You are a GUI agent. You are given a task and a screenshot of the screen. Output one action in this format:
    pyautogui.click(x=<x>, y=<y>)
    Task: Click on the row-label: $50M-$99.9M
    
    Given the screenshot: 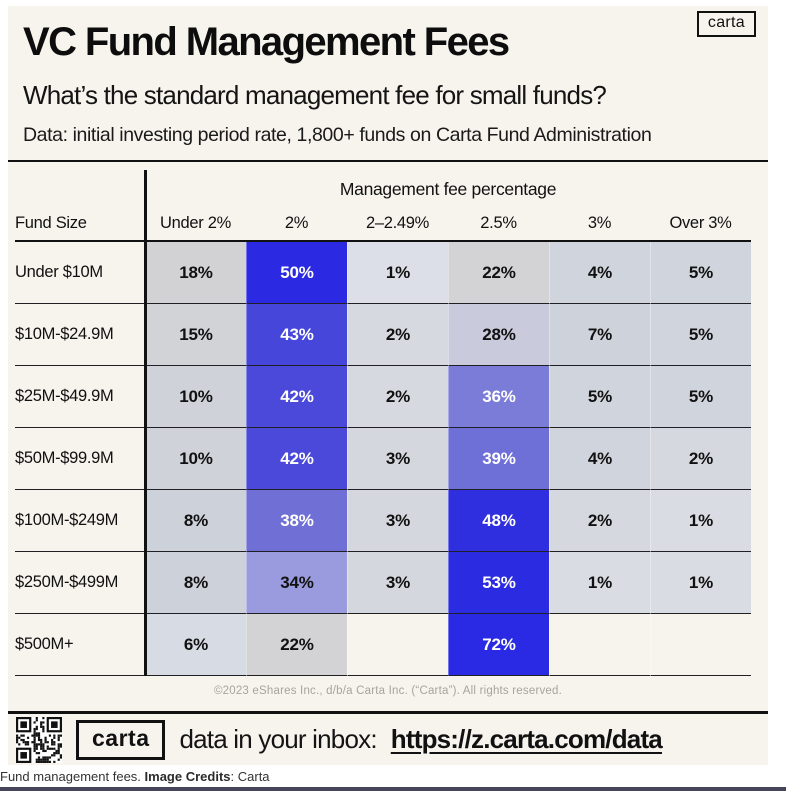 What is the action you would take?
    pyautogui.click(x=80, y=459)
    